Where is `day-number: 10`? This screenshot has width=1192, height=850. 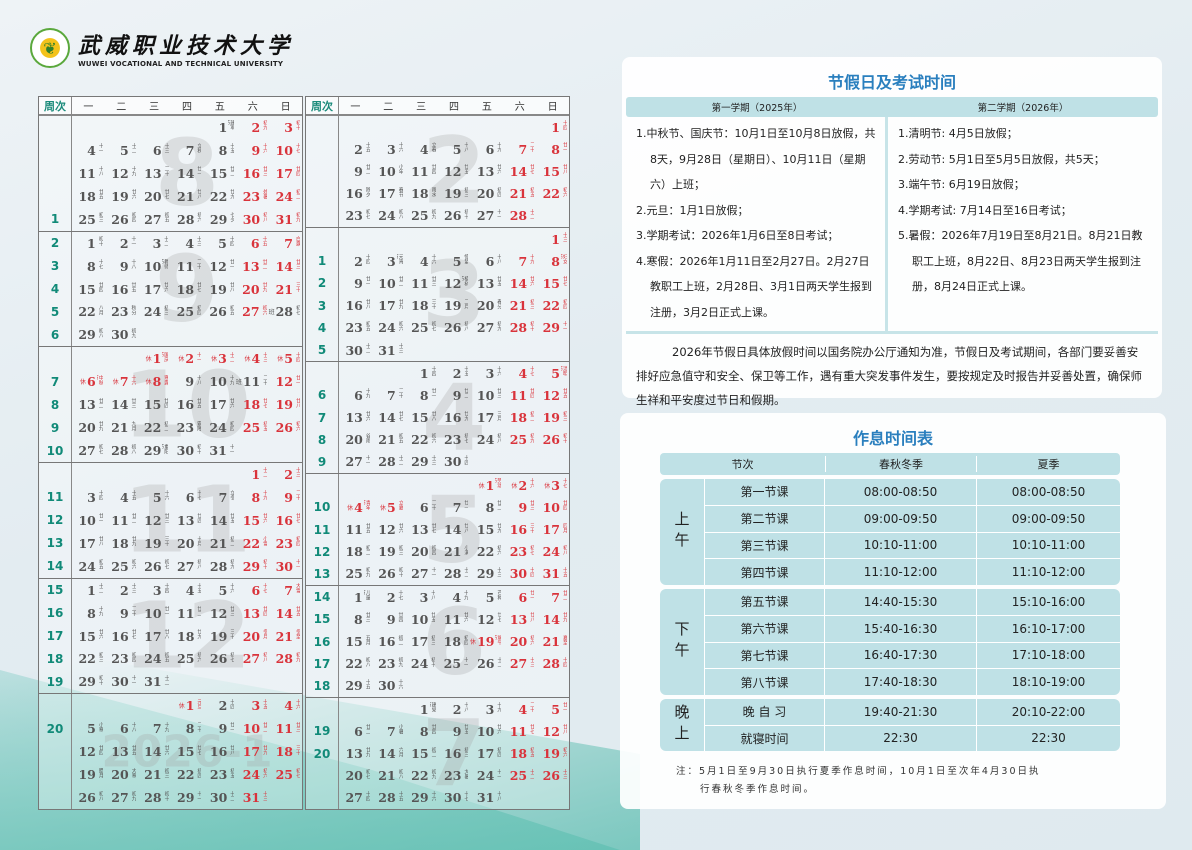
day-number: 10 is located at coordinates (152, 266).